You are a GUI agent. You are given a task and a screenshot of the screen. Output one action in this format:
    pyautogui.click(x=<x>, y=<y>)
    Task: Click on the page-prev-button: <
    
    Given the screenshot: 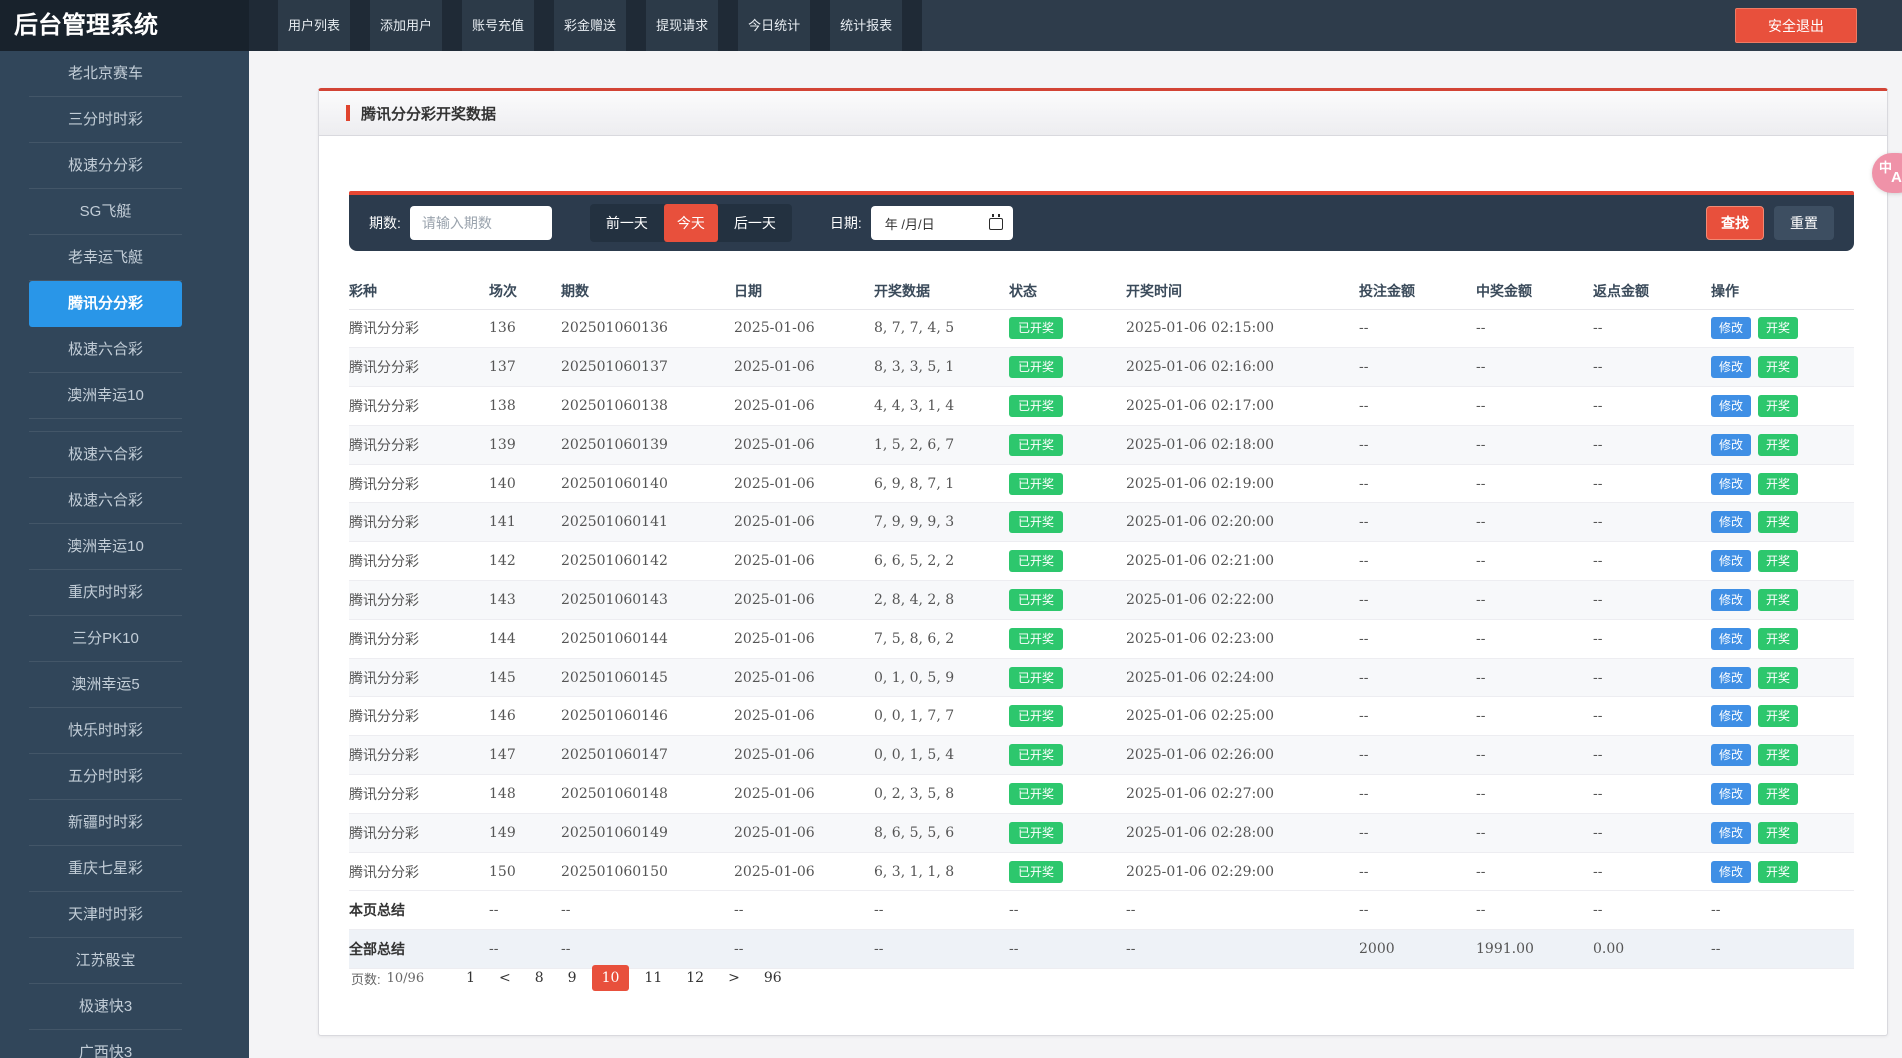 What is the action you would take?
    pyautogui.click(x=505, y=978)
    